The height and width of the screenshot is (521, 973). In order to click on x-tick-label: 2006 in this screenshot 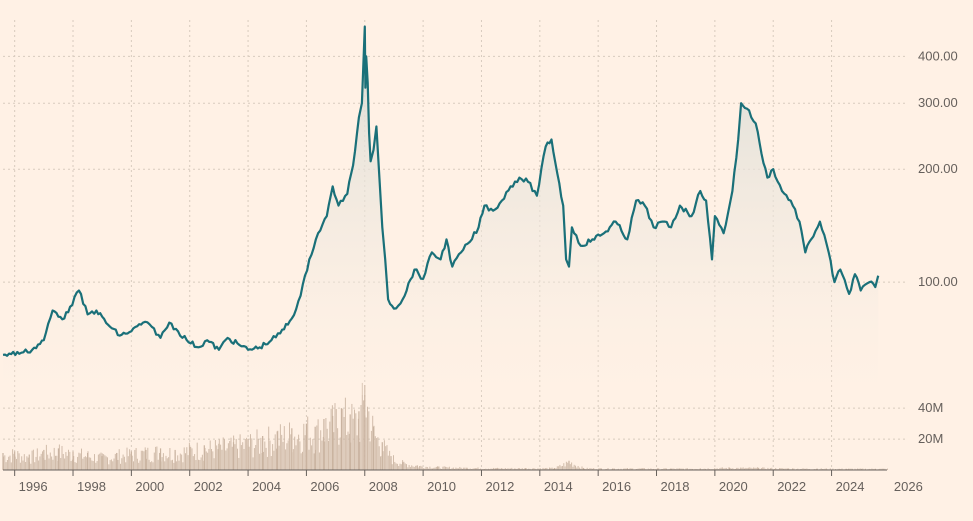, I will do `click(324, 486)`.